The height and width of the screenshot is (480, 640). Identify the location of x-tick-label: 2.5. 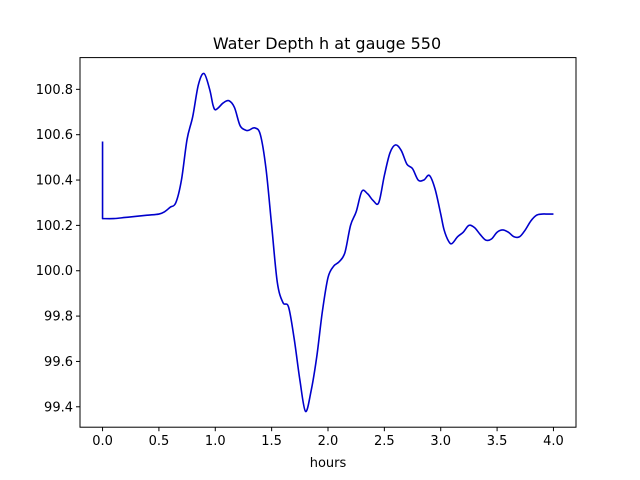
(384, 441).